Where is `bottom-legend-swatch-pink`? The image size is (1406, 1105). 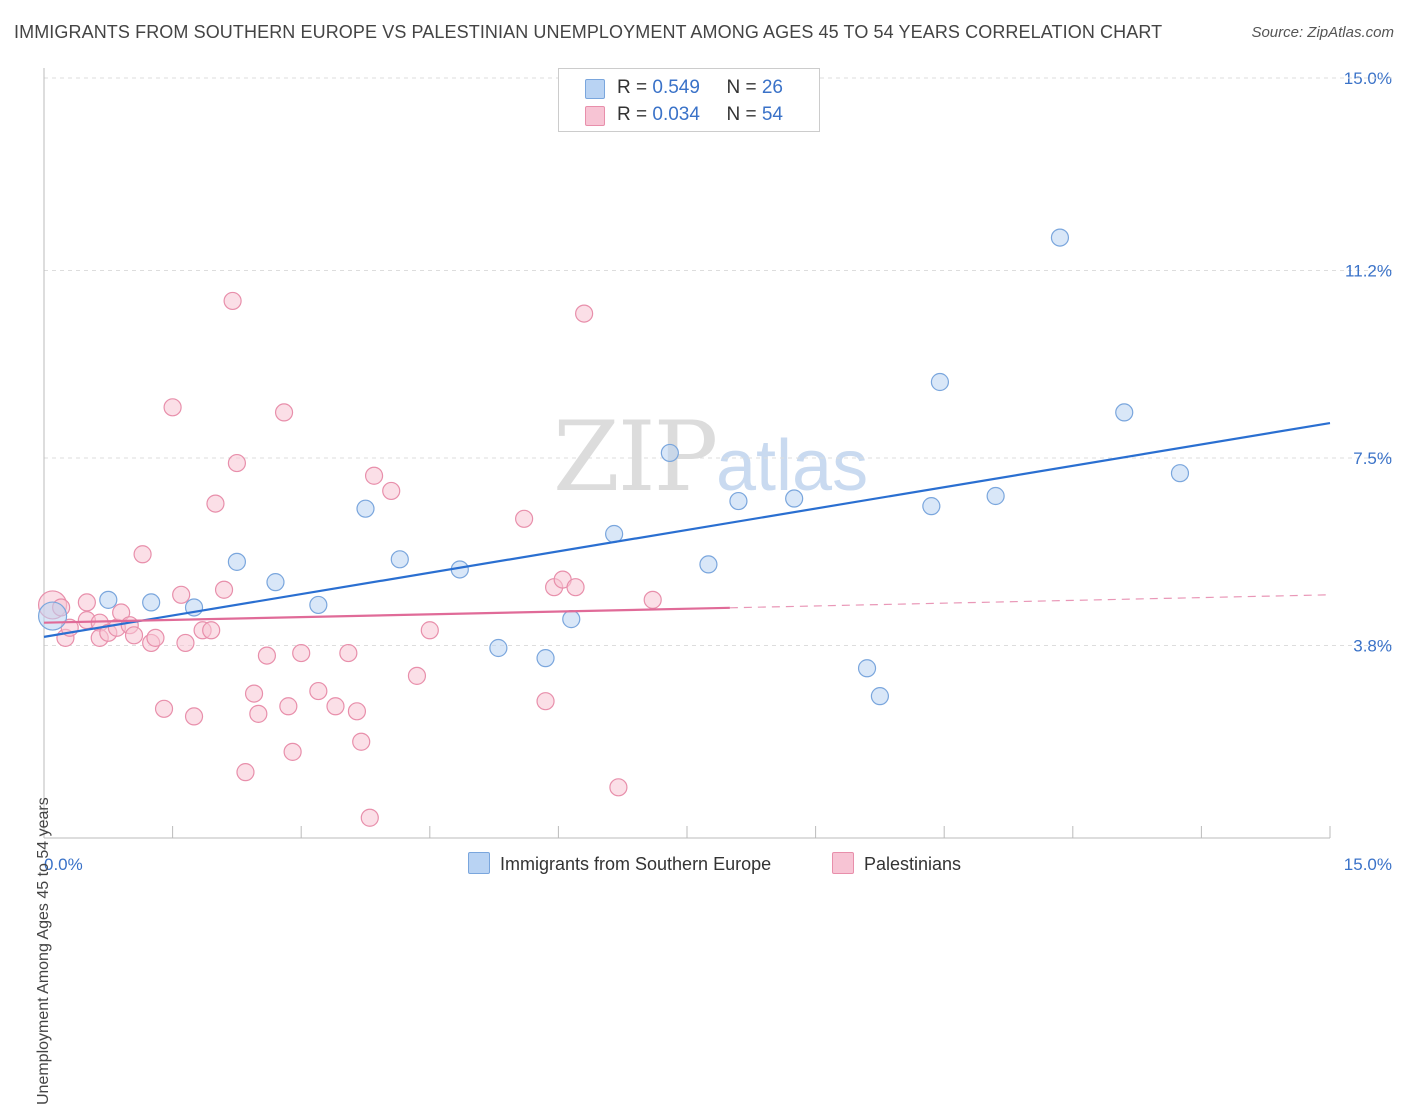
bottom-legend-swatch-pink is located at coordinates (843, 863).